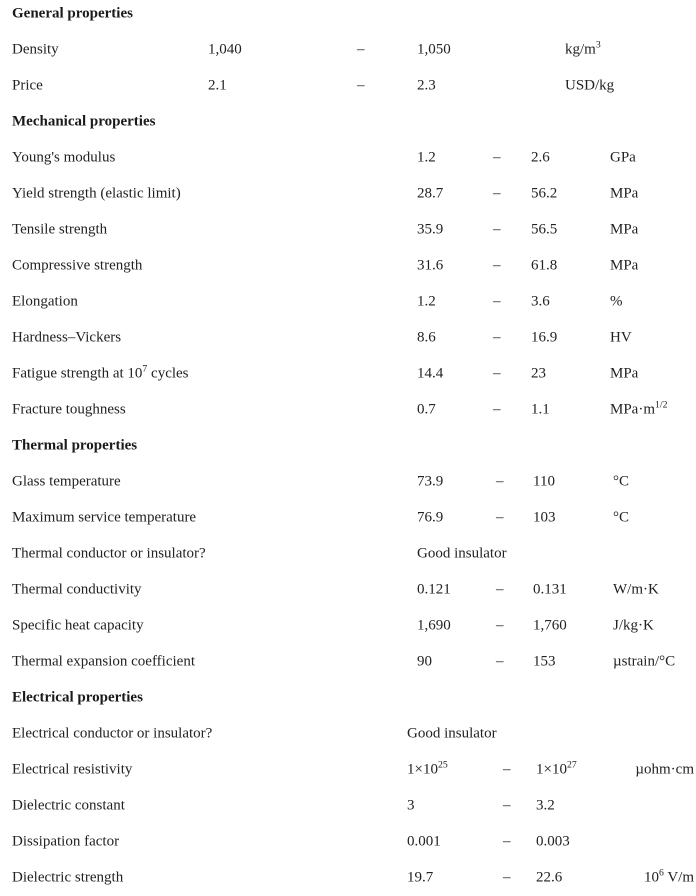 The image size is (696, 896). I want to click on property-min-value: 0.001, so click(424, 841).